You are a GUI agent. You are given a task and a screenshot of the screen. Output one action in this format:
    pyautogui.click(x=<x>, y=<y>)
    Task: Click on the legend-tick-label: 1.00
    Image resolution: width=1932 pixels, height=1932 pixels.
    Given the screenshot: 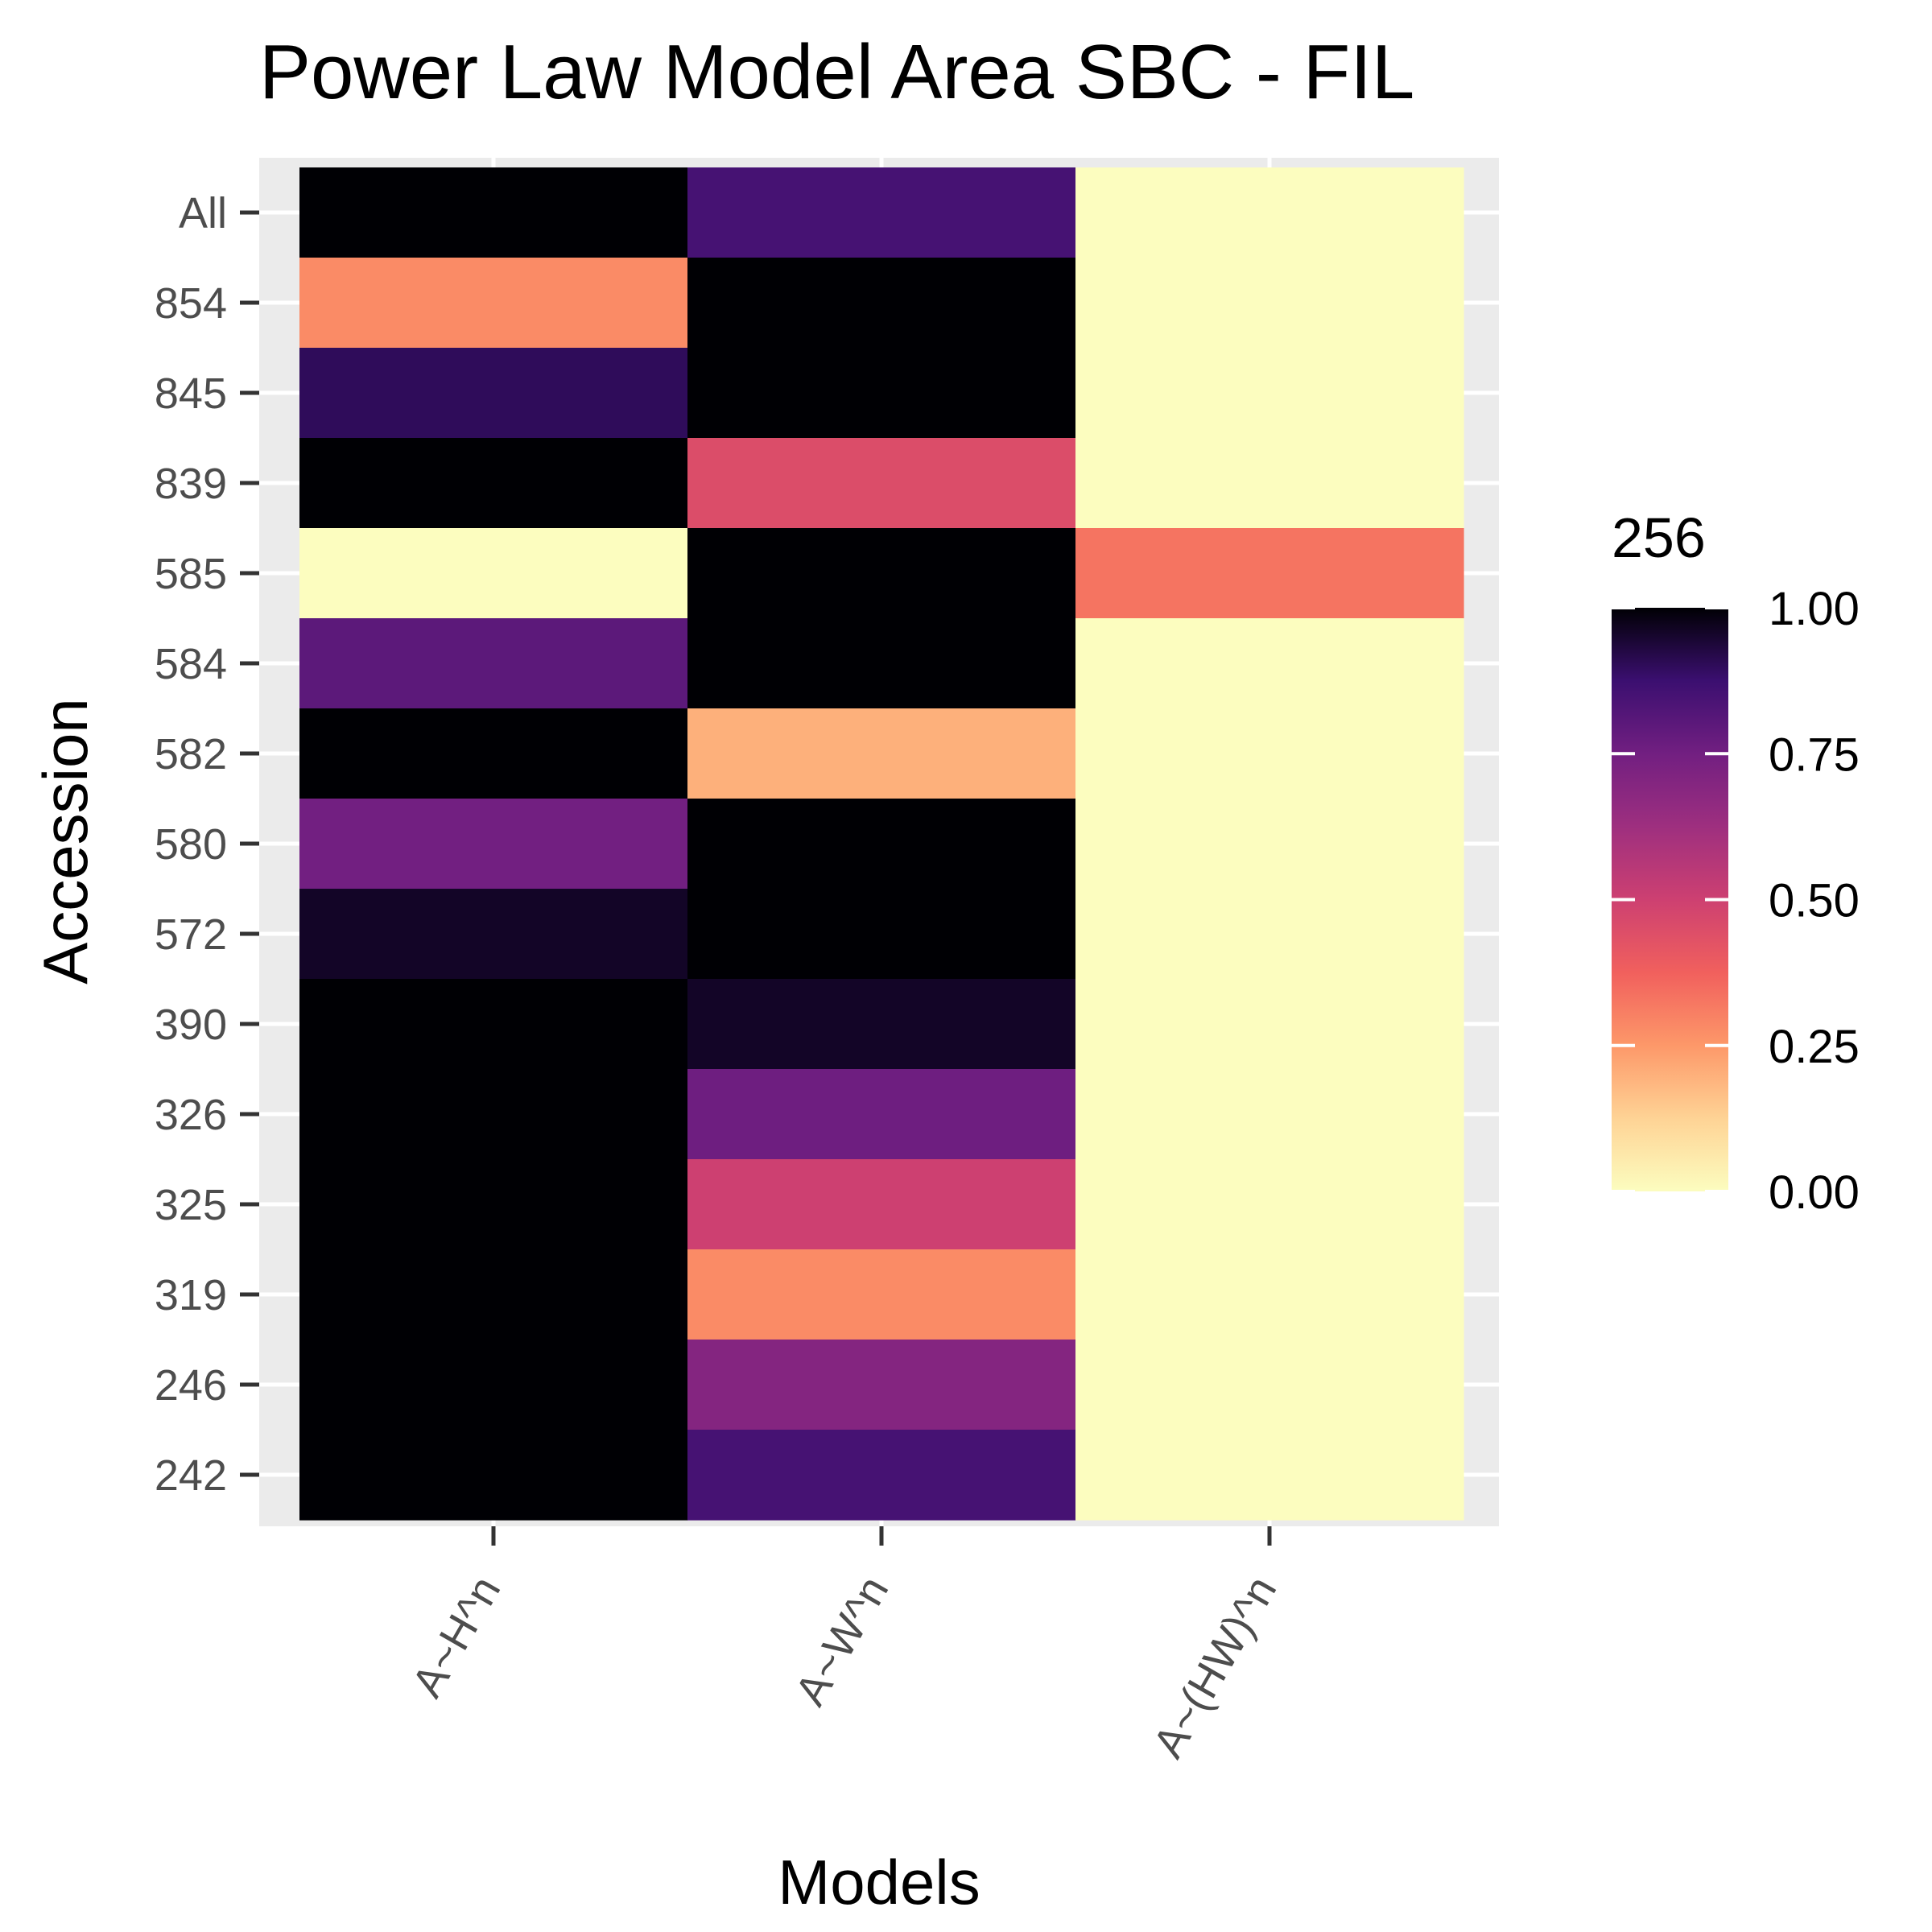 What is the action you would take?
    pyautogui.click(x=1814, y=609)
    